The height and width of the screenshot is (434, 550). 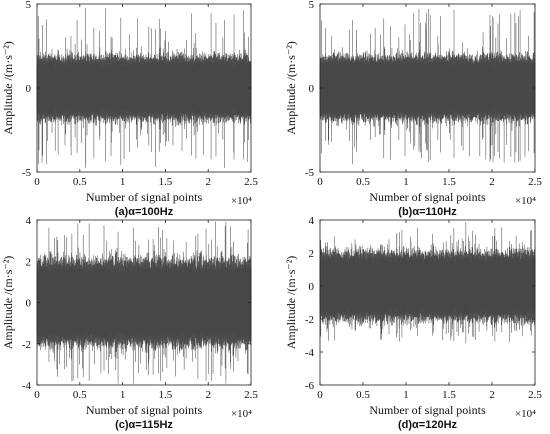 I want to click on y-tick-label: -6, so click(x=310, y=386).